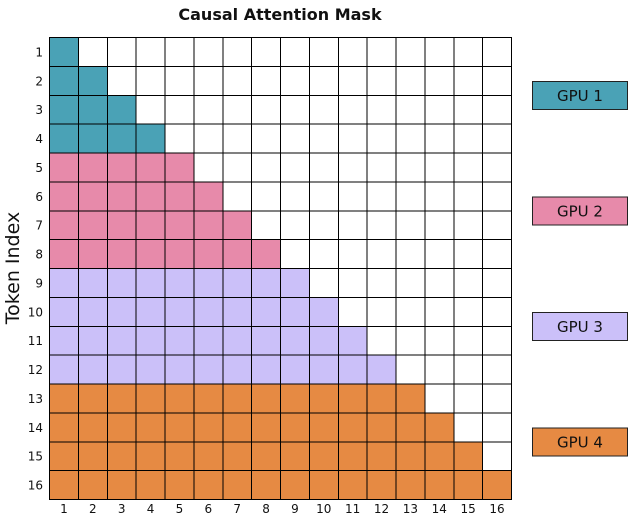  I want to click on x-tick-label: 8, so click(266, 509).